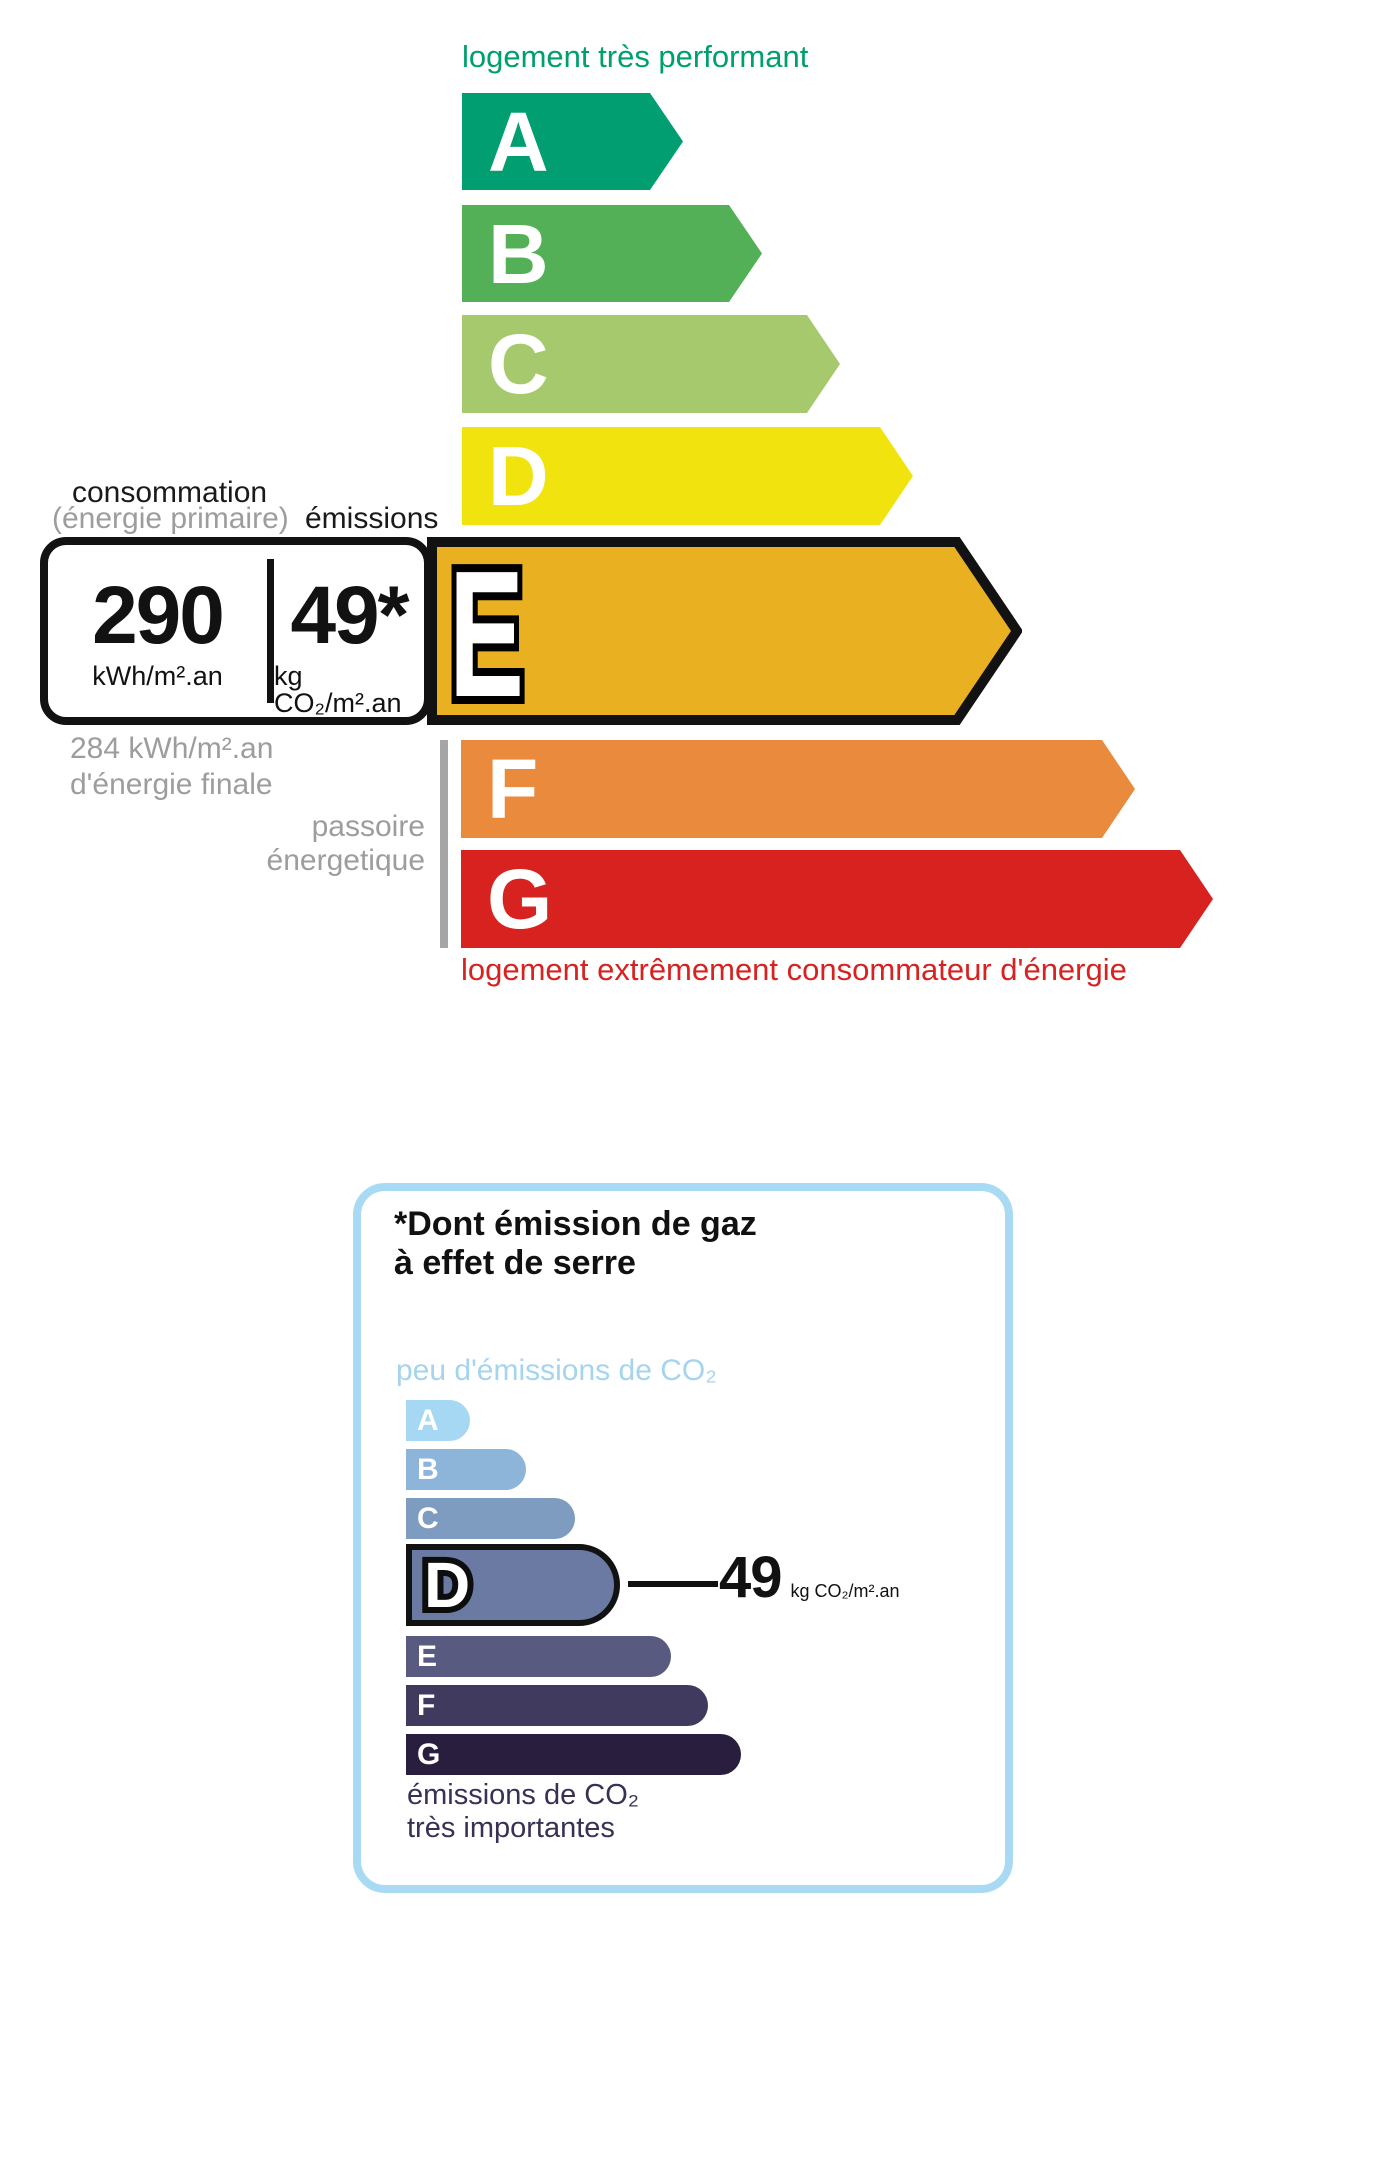 The height and width of the screenshot is (2158, 1380). Describe the element at coordinates (158, 615) in the screenshot. I see `consumption-value: 290` at that location.